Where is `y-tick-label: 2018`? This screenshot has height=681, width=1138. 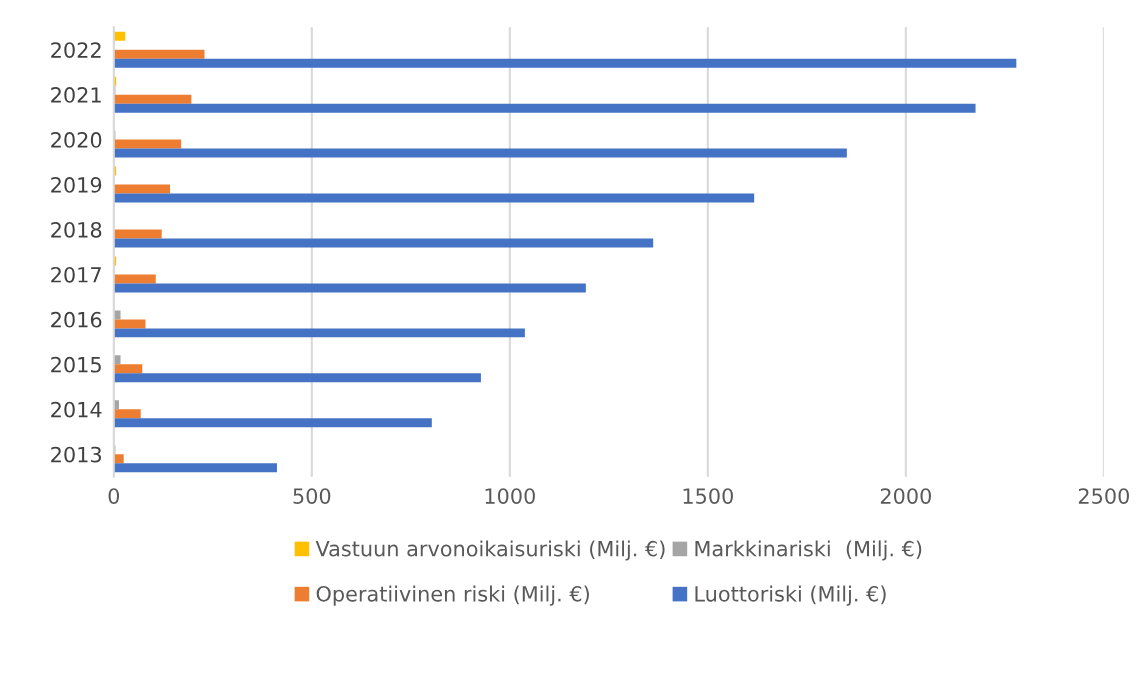 y-tick-label: 2018 is located at coordinates (76, 229).